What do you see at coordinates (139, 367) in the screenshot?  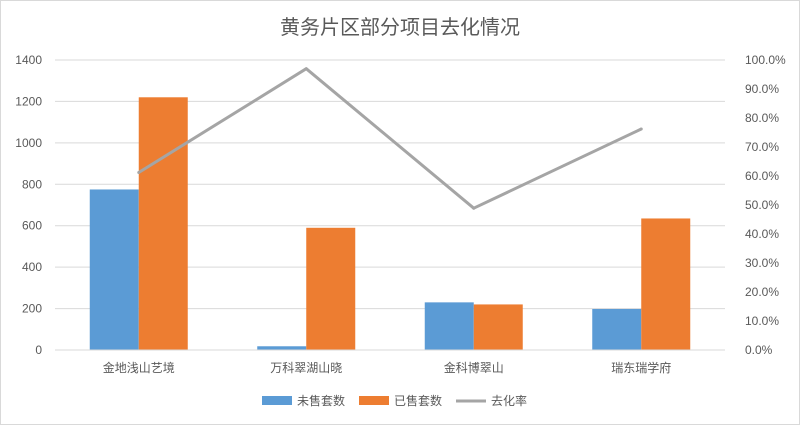 I see `x-tick-label: 金地浅山艺境` at bounding box center [139, 367].